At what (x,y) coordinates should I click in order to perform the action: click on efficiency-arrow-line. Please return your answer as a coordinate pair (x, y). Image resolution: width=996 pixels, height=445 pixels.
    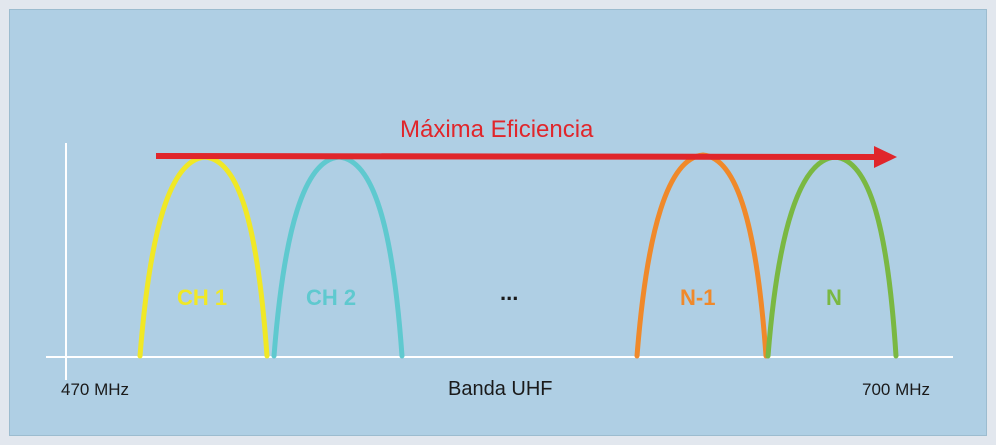
    Looking at the image, I should click on (516, 156).